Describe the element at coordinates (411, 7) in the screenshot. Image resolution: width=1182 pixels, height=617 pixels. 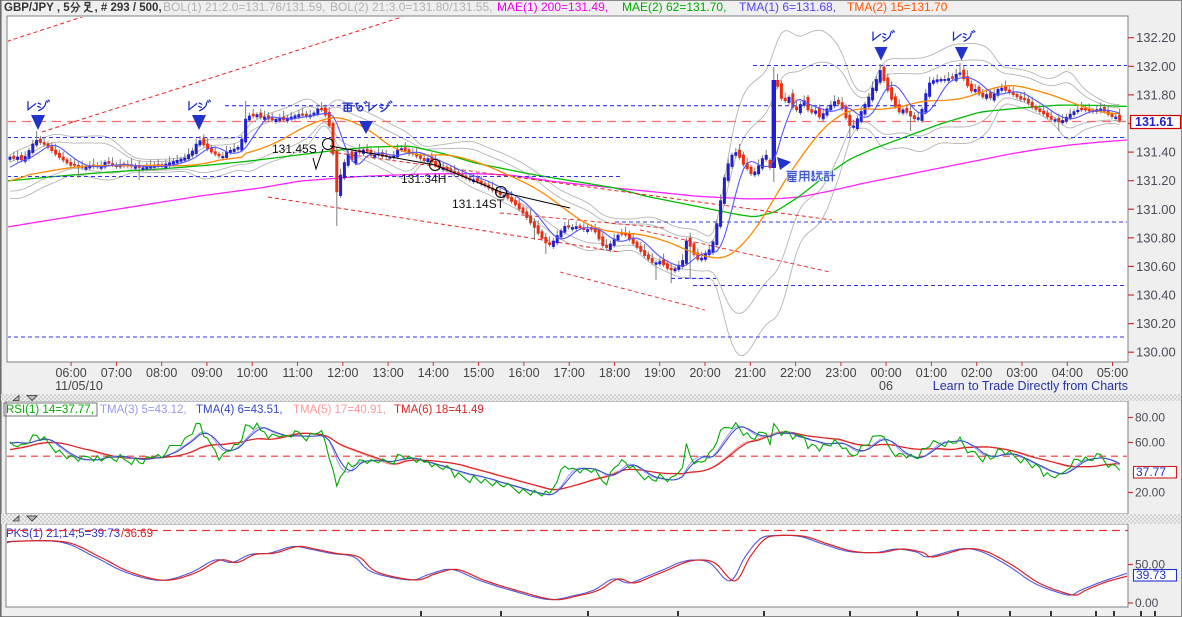
I see `svg-text: BOL(2) 21;3.0=131.80/131.55,` at that location.